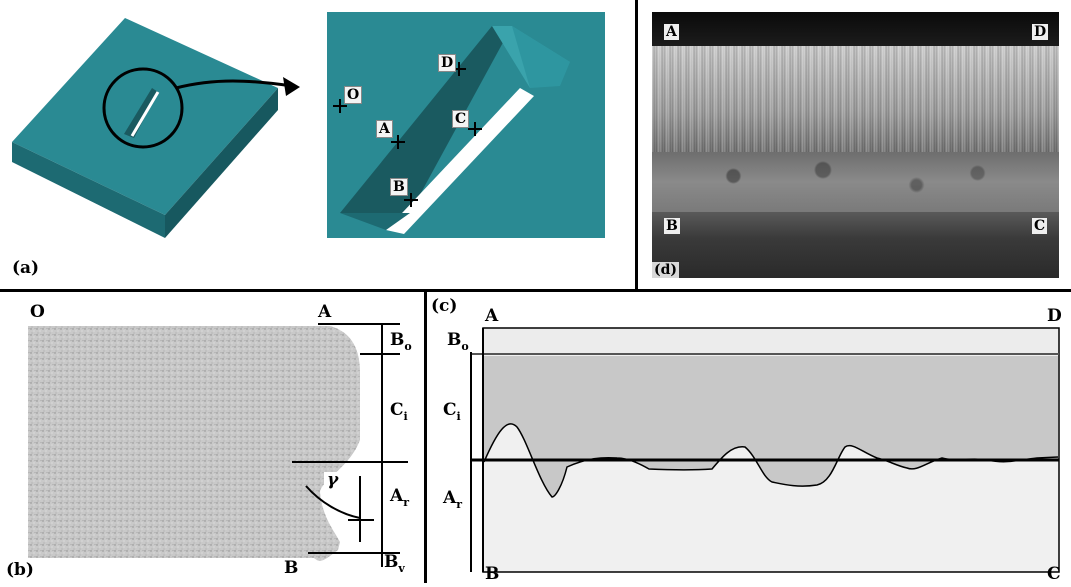  What do you see at coordinates (636, 146) in the screenshot?
I see `vertical-divider-top` at bounding box center [636, 146].